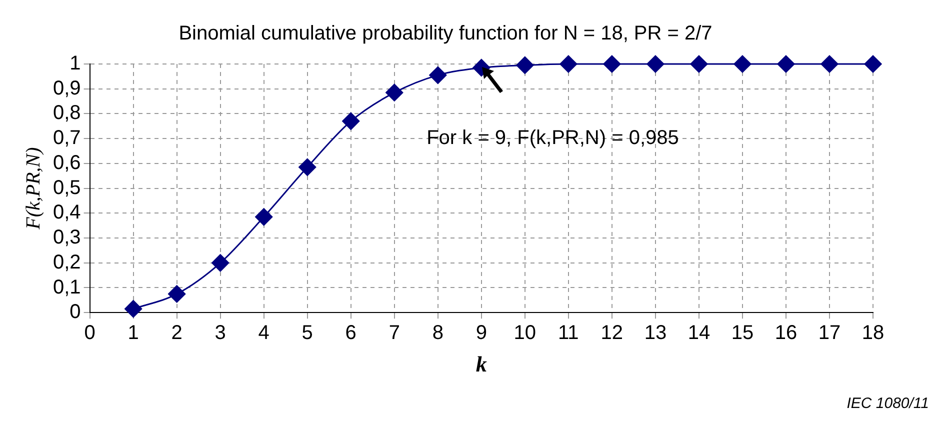 This screenshot has height=421, width=941. I want to click on x-tick-label: 18, so click(873, 333).